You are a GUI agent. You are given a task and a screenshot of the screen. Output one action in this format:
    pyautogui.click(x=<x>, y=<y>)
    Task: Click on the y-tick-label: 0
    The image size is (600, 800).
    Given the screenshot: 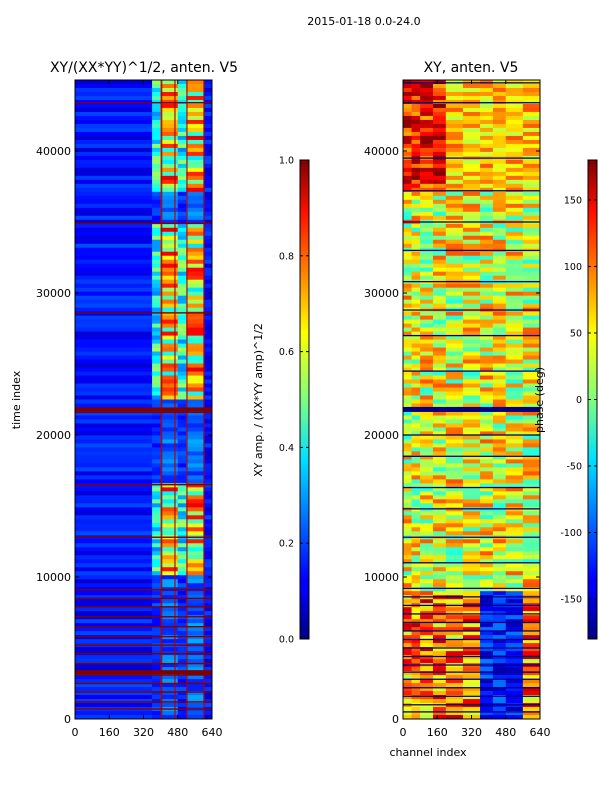 What is the action you would take?
    pyautogui.click(x=67, y=719)
    